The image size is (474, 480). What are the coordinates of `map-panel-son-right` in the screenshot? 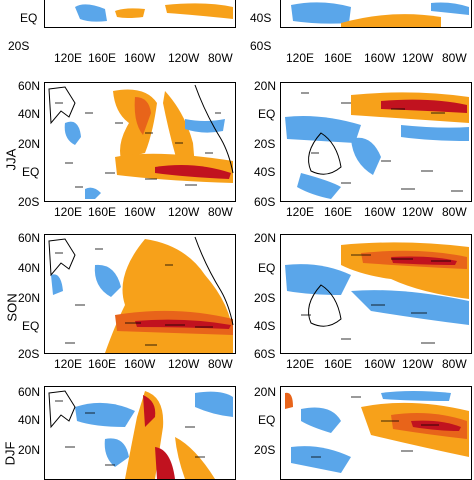 It's located at (376, 294).